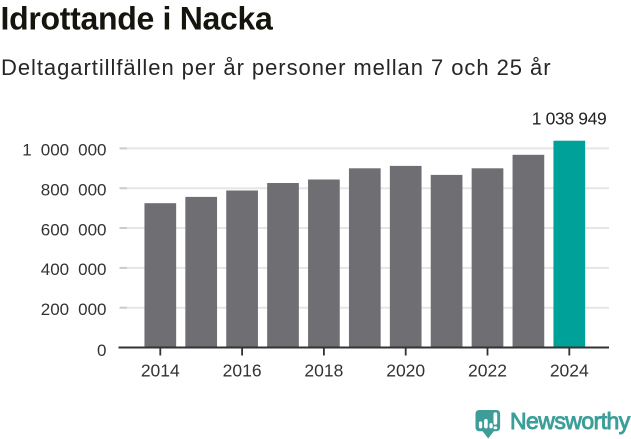 The width and height of the screenshot is (631, 439). I want to click on svg-text: 2014, so click(160, 370).